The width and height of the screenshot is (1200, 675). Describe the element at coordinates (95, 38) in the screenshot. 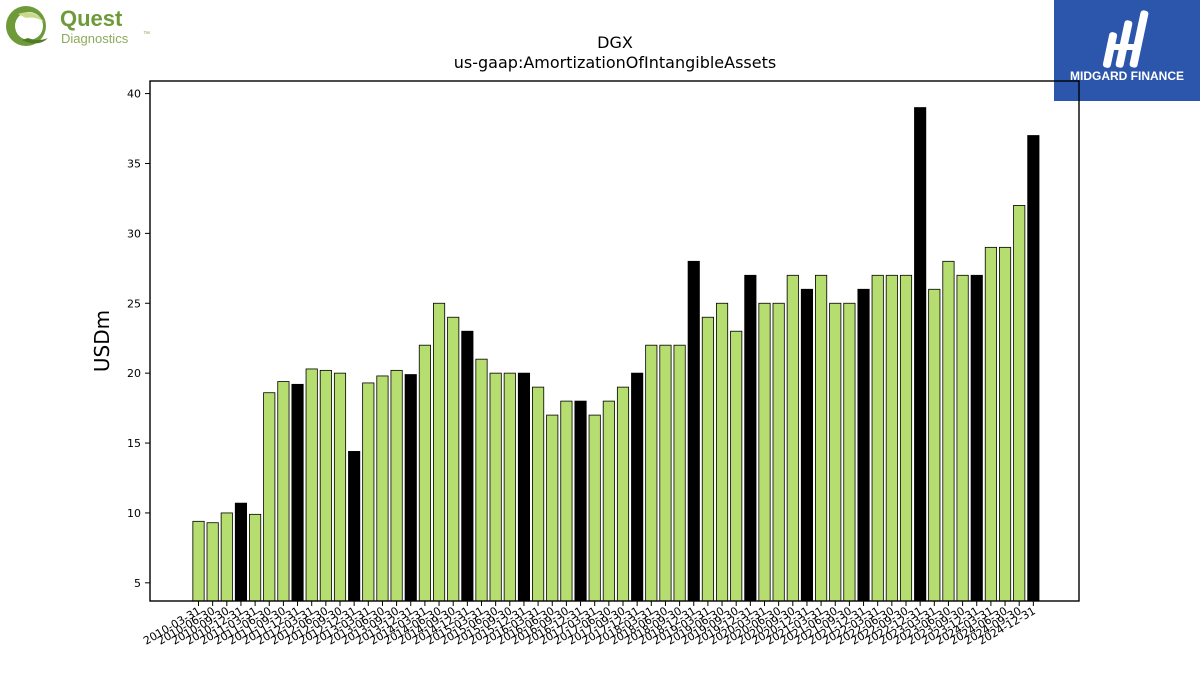

I see `quest-logo-sub: Diagnostics` at that location.